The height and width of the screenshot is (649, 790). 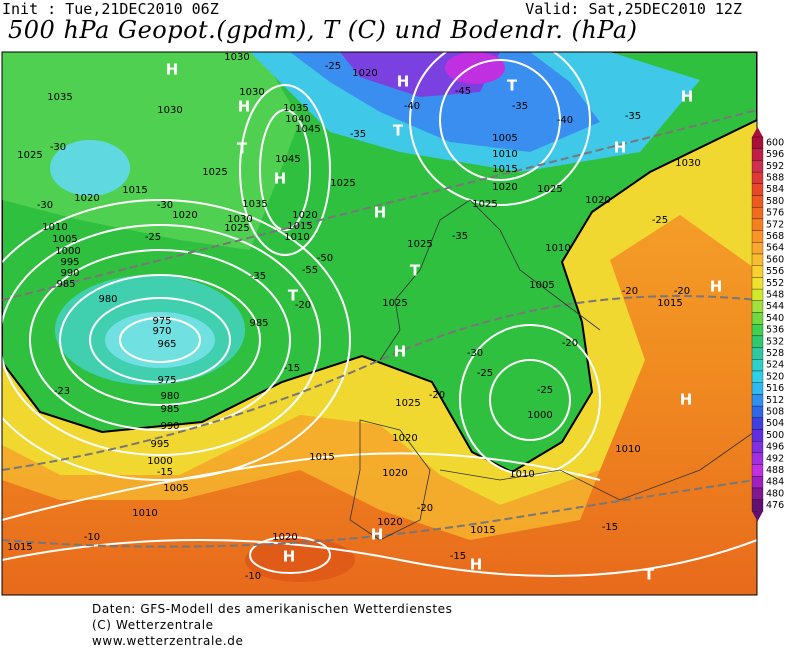 What do you see at coordinates (775, 236) in the screenshot?
I see `colorbar-label: 568` at bounding box center [775, 236].